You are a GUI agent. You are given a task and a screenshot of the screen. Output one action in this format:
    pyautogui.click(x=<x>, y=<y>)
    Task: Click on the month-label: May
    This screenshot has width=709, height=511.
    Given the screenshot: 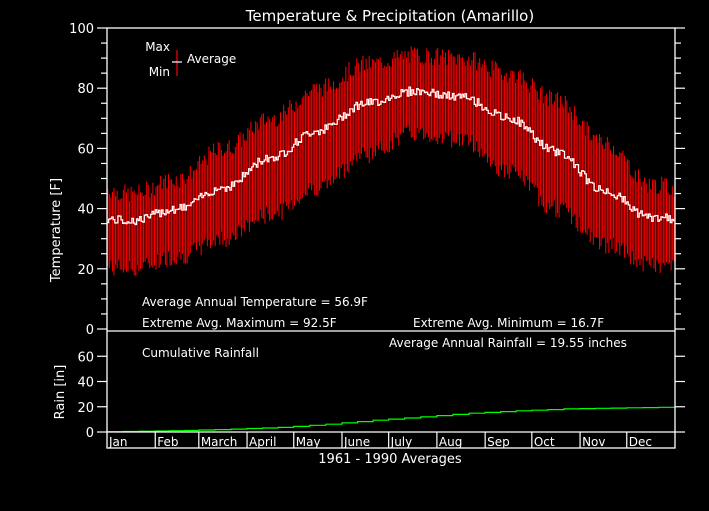 What is the action you would take?
    pyautogui.click(x=308, y=442)
    